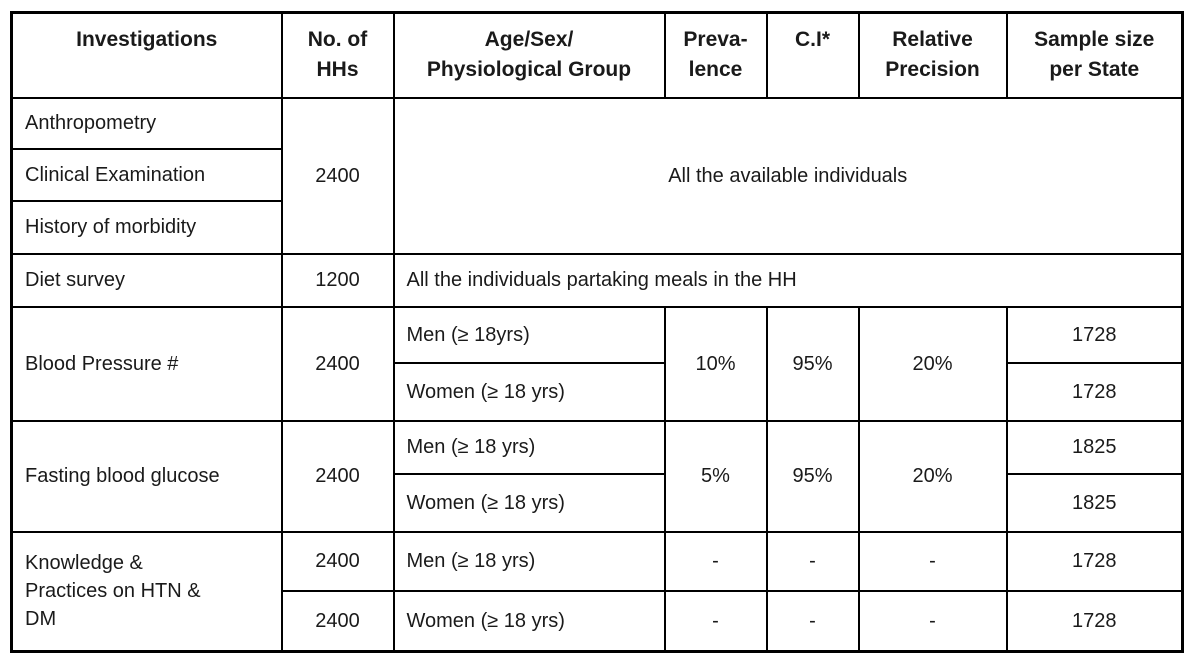  Describe the element at coordinates (715, 55) in the screenshot. I see `header-prevalence: Preva- lence` at that location.